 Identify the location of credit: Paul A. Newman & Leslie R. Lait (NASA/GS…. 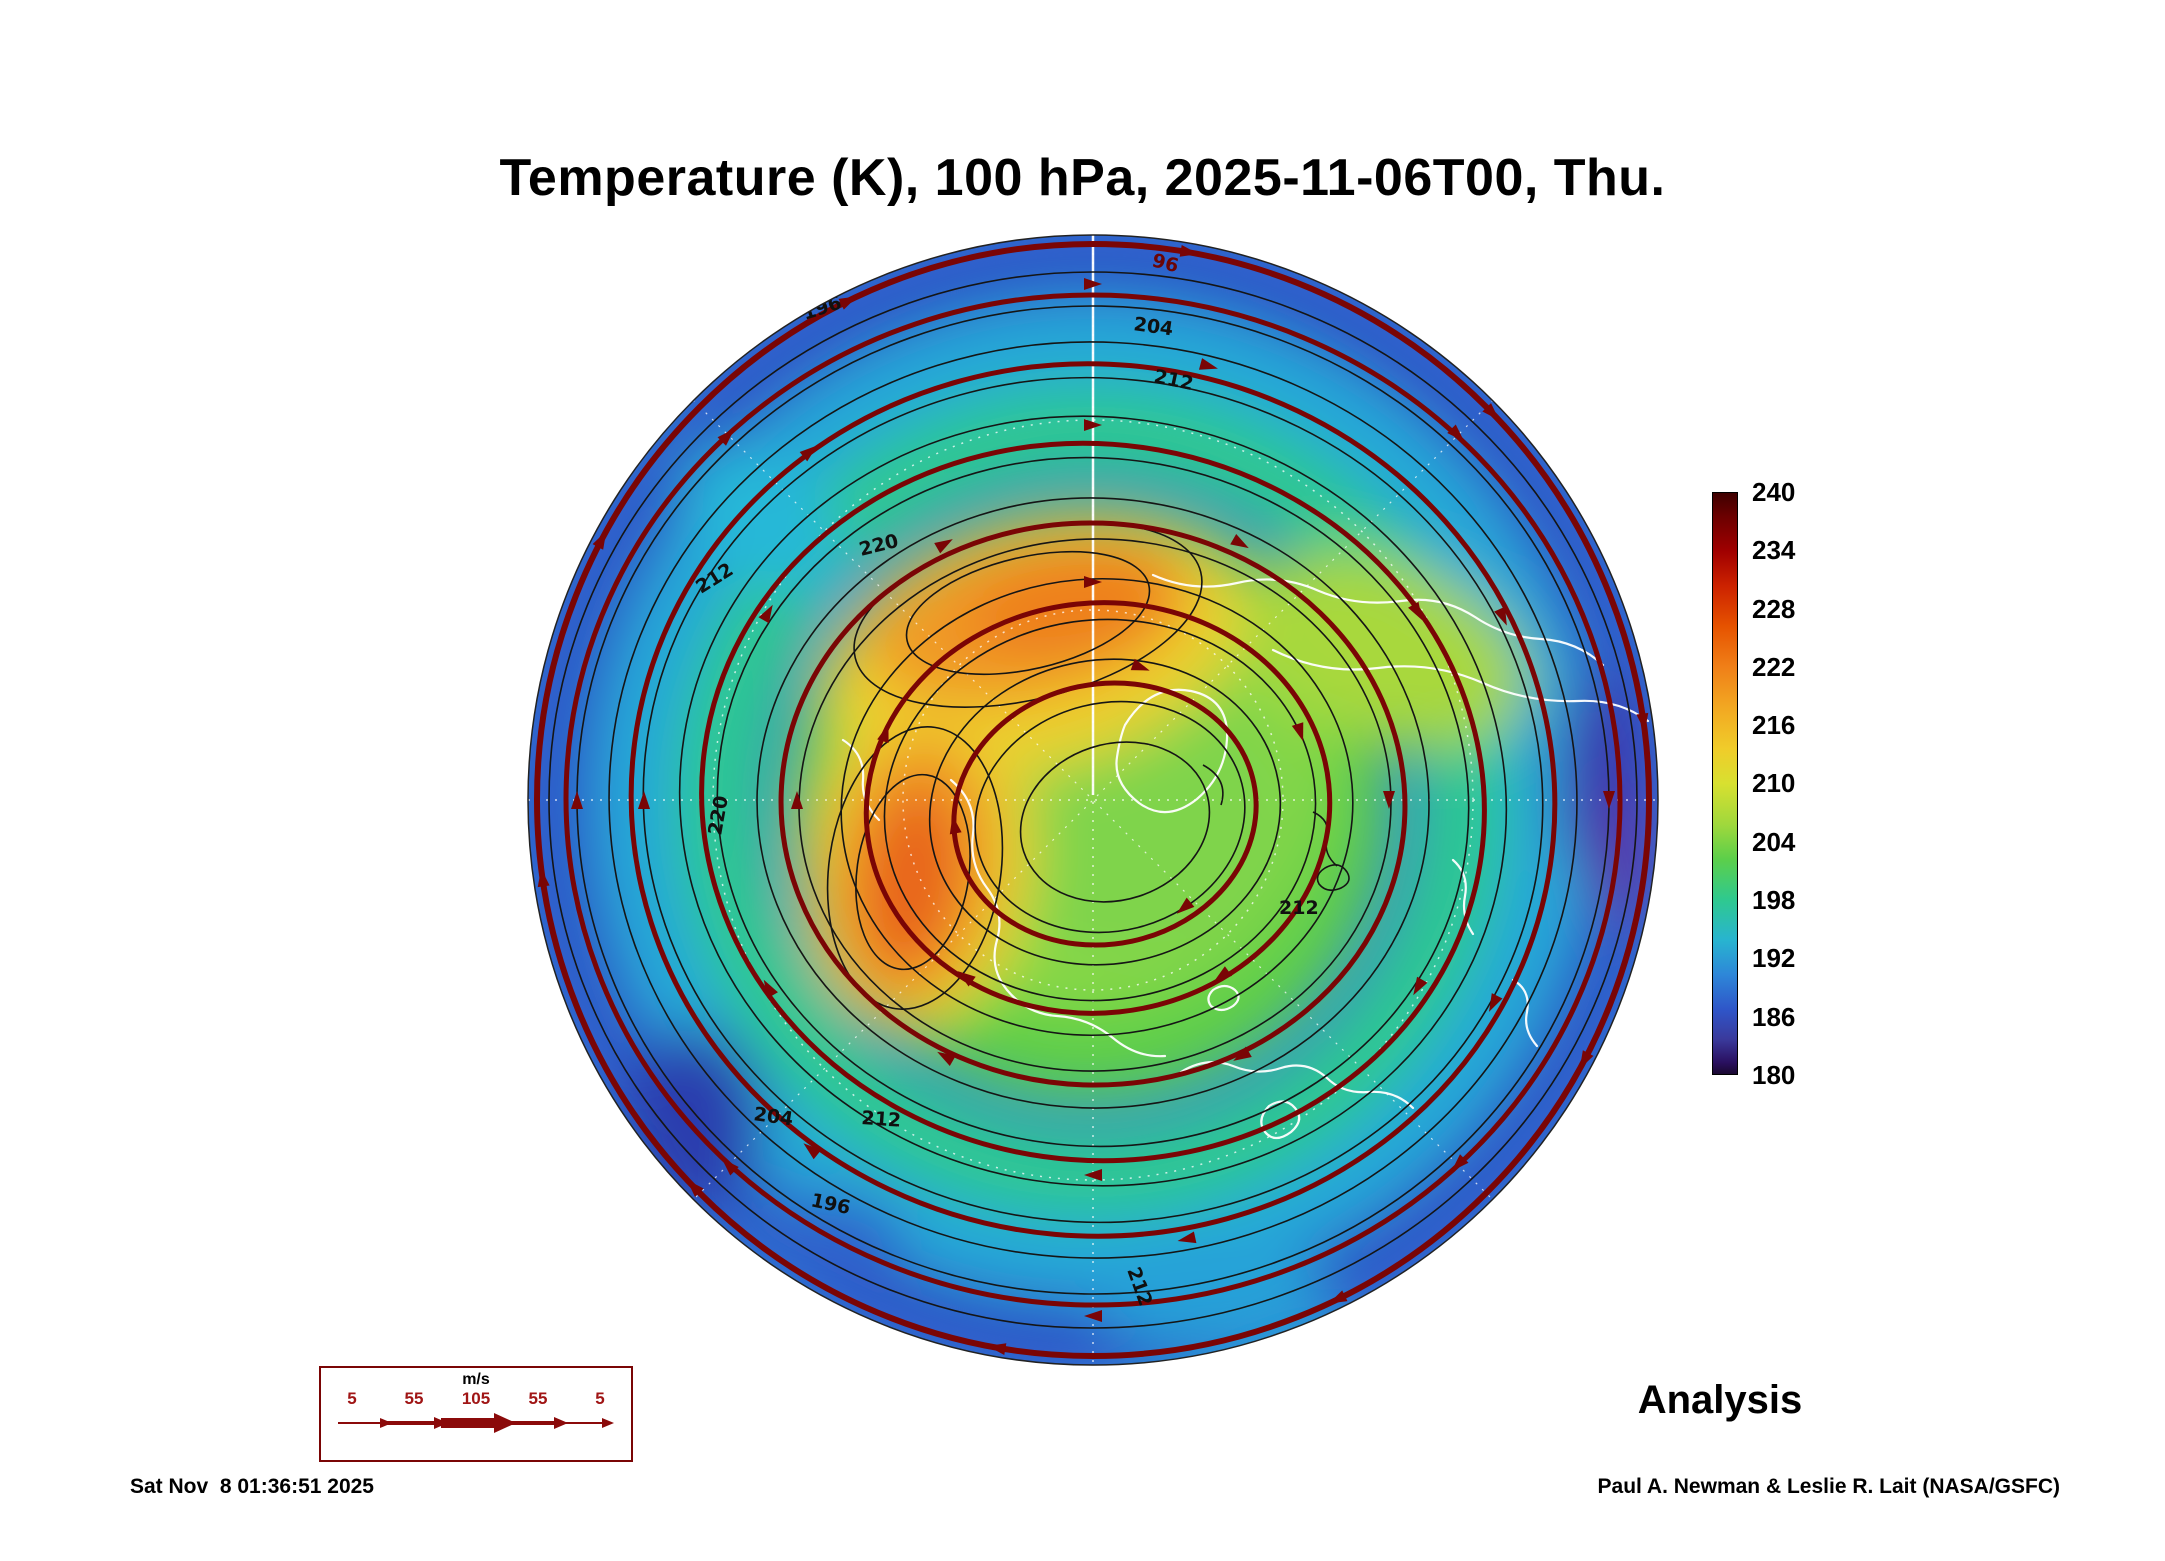
(1828, 1486).